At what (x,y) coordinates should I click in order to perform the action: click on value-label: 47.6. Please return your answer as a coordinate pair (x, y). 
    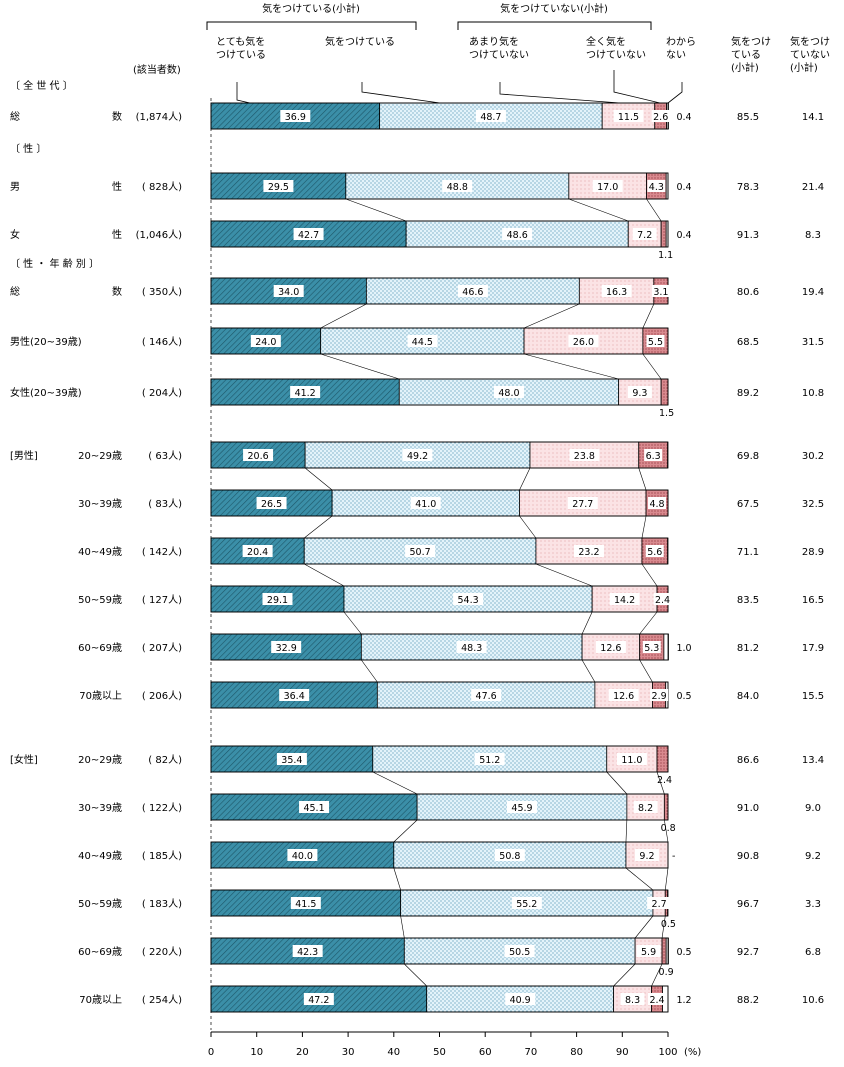
    Looking at the image, I should click on (486, 696).